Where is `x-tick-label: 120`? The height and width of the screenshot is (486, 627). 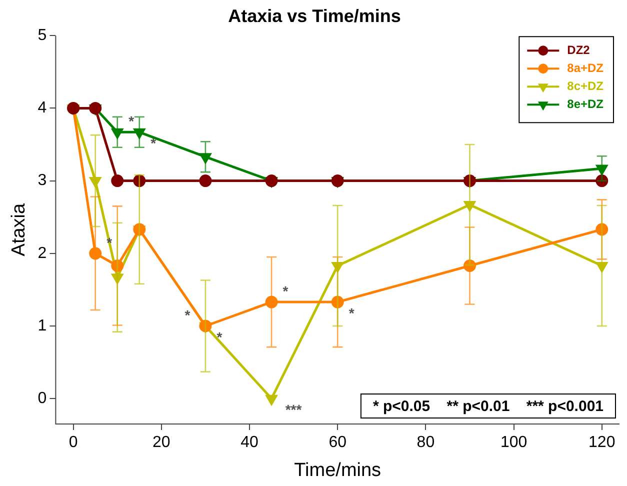
x-tick-label: 120 is located at coordinates (602, 443).